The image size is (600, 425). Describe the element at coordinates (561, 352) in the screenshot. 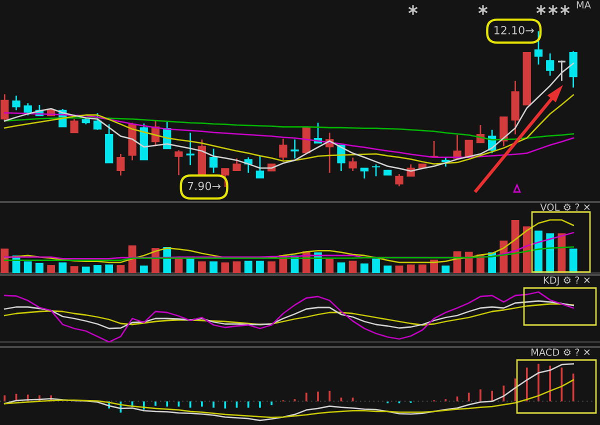

I see `chart-title: MACD ⚙ ? ✕` at that location.